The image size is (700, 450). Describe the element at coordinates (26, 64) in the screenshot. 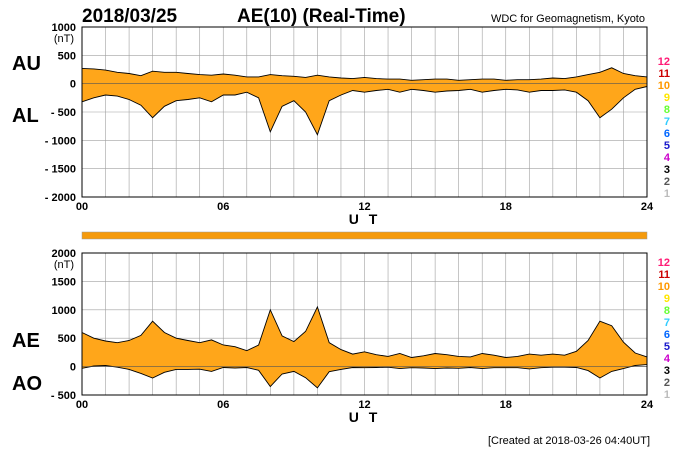

I see `side-label-au: AU` at that location.